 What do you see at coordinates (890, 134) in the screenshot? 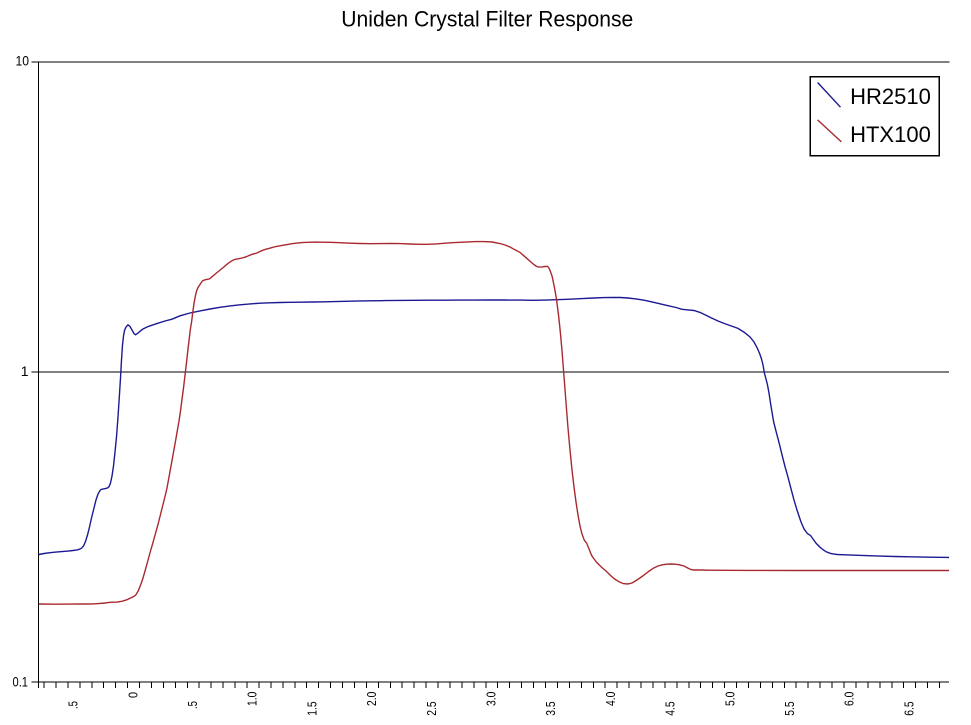
I see `svg-text: HTX100` at bounding box center [890, 134].